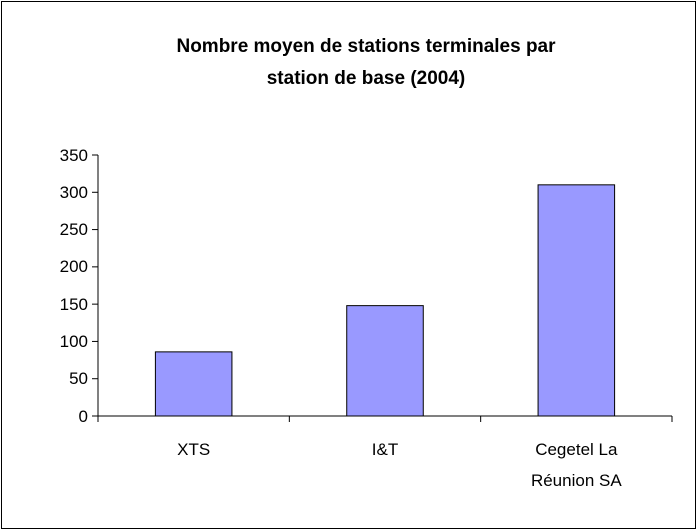 This screenshot has width=697, height=530. Describe the element at coordinates (73, 267) in the screenshot. I see `y-tick-label: 200` at that location.